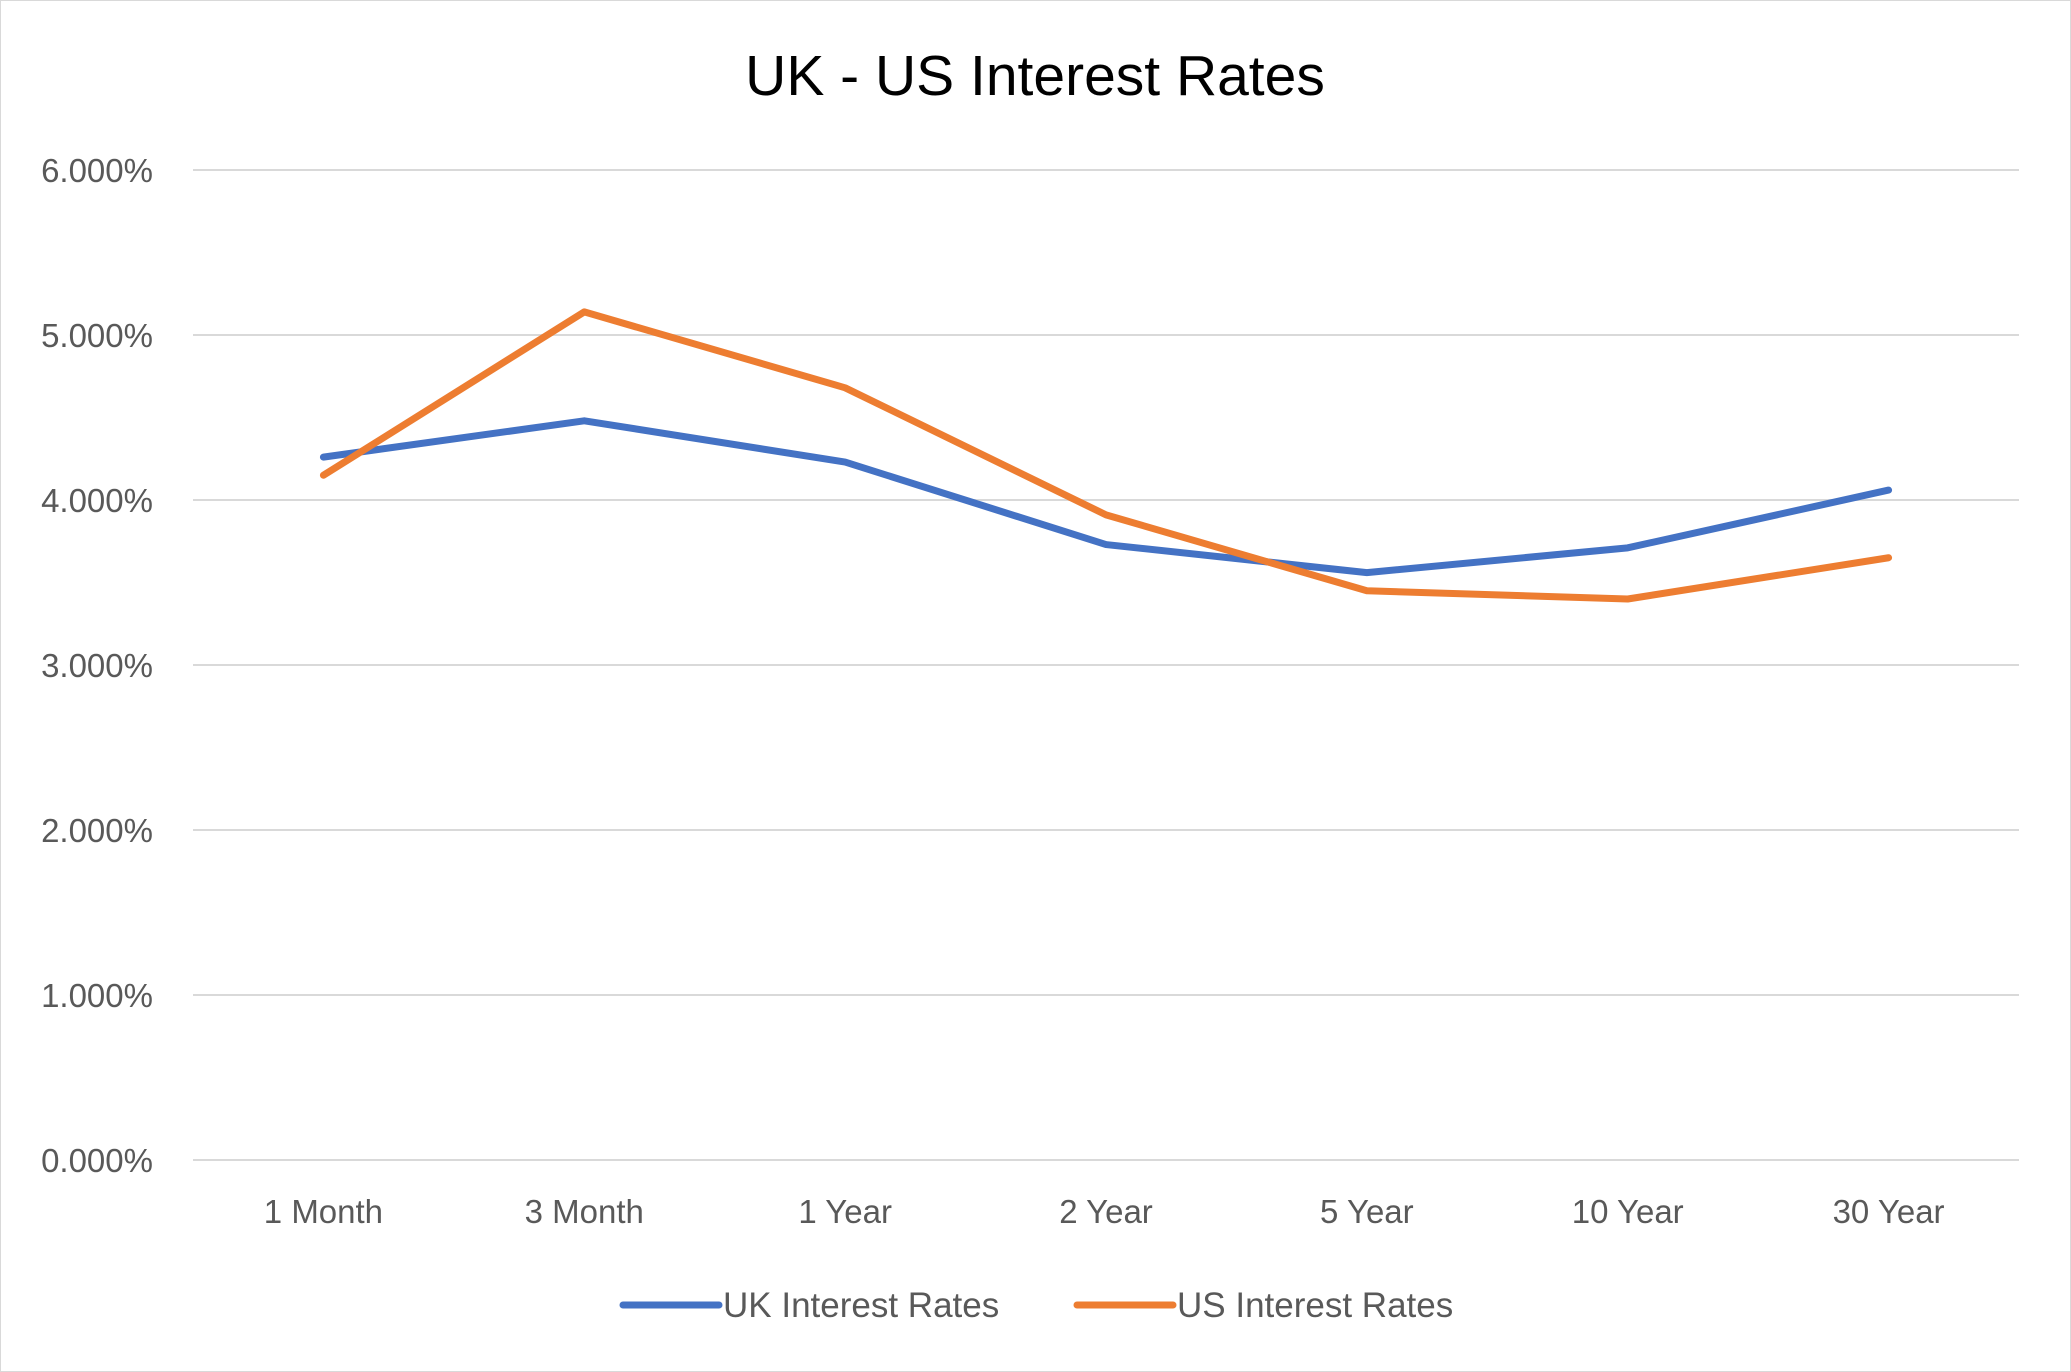 This screenshot has height=1372, width=2071. What do you see at coordinates (97, 830) in the screenshot?
I see `y-tick-label: 2.000%` at bounding box center [97, 830].